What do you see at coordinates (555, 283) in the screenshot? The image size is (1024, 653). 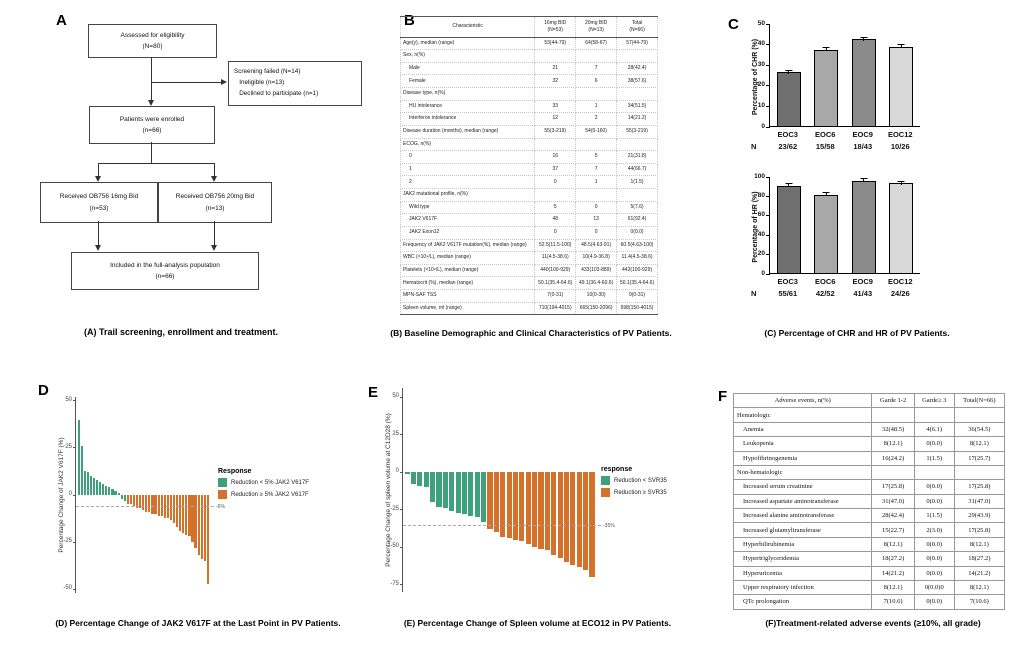 I see `cell-value: 50.1(35.4-64.6)` at bounding box center [555, 283].